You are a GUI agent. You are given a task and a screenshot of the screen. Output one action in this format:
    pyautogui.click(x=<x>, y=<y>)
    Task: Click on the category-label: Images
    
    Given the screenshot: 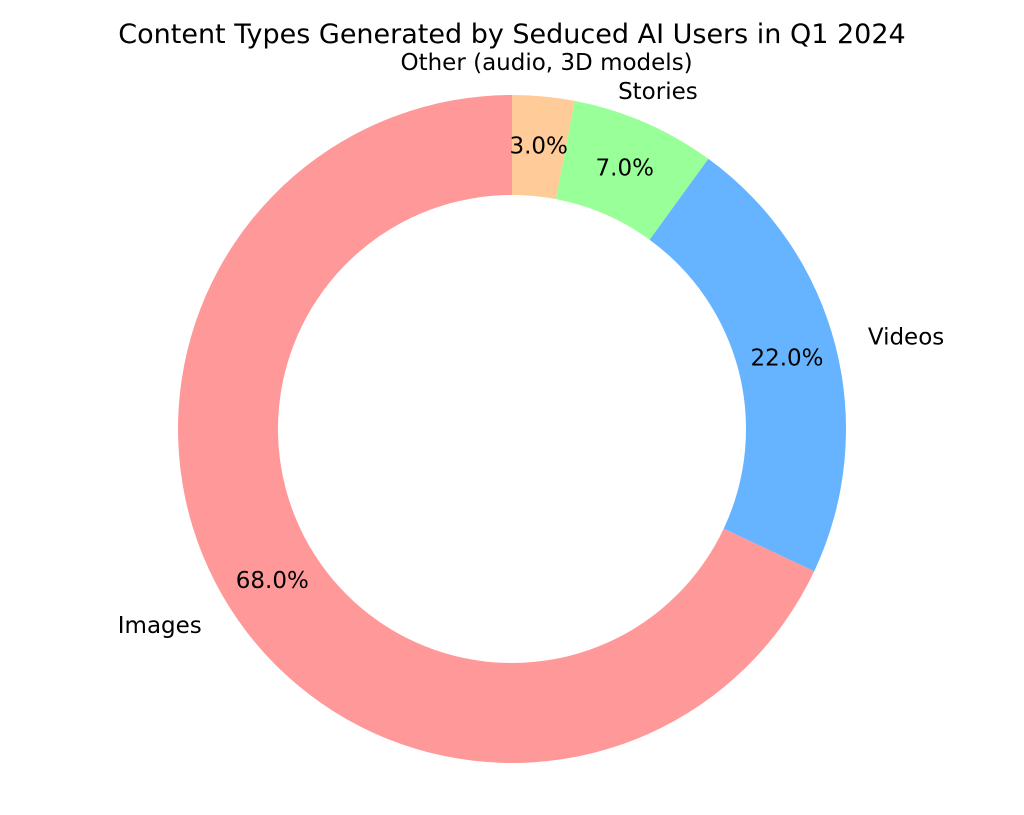 What is the action you would take?
    pyautogui.click(x=160, y=626)
    